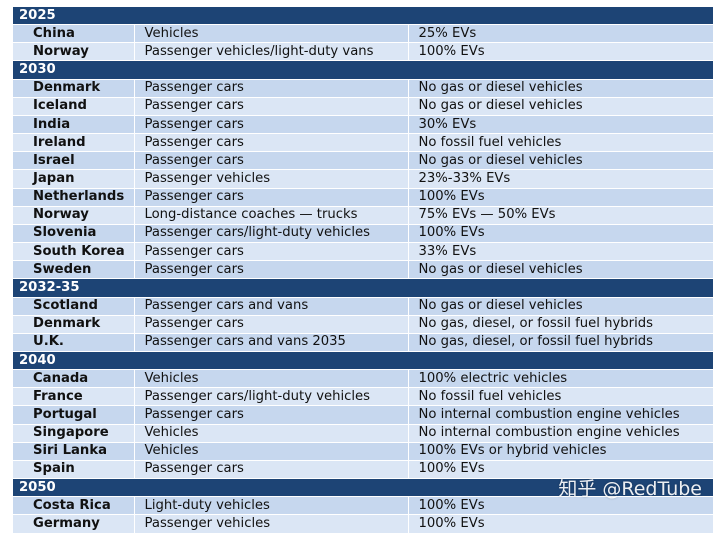 The image size is (720, 534). I want to click on table-row: Netherlands Passenger cars 100% EVs, so click(363, 197).